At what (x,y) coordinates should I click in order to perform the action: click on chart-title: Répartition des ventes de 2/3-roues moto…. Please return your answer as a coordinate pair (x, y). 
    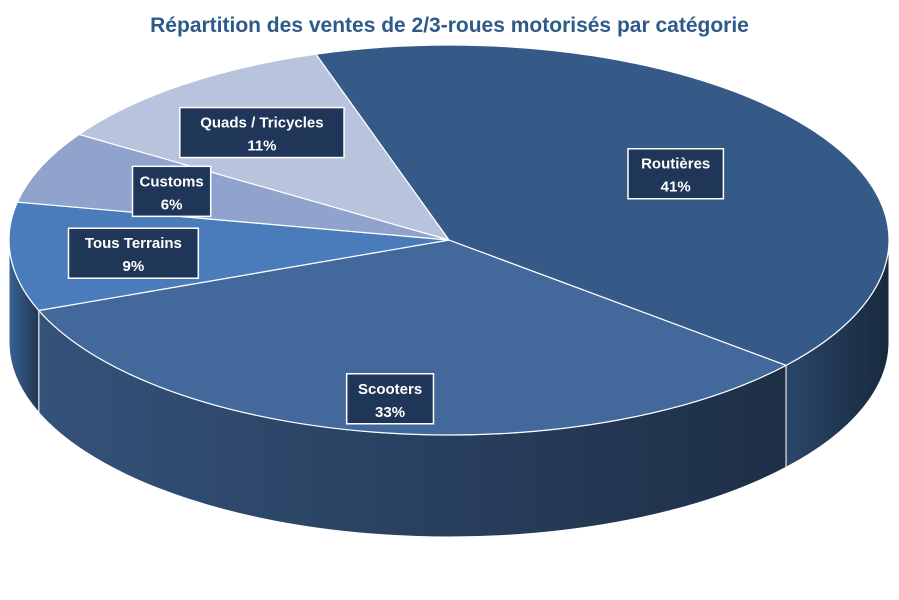
    Looking at the image, I should click on (449, 25).